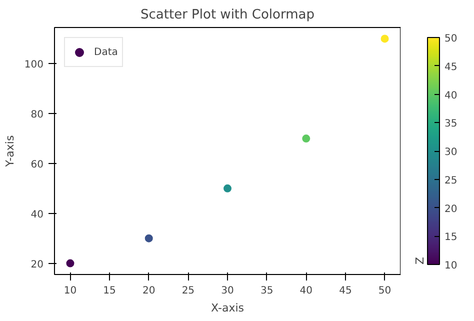 The width and height of the screenshot is (474, 321). I want to click on color-bar-label: 15, so click(451, 238).